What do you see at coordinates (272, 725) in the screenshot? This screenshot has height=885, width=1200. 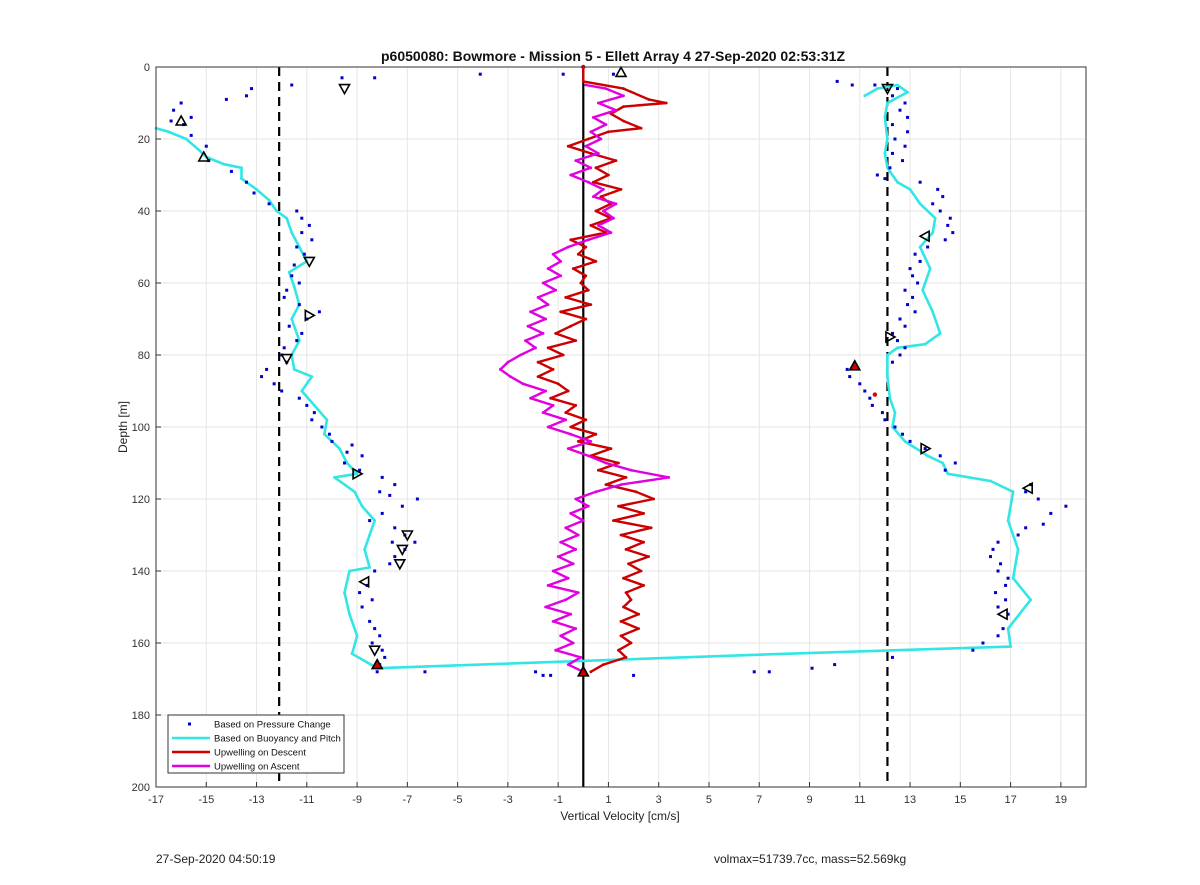 I see `legend-entry-label: Based on Pressure Change` at bounding box center [272, 725].